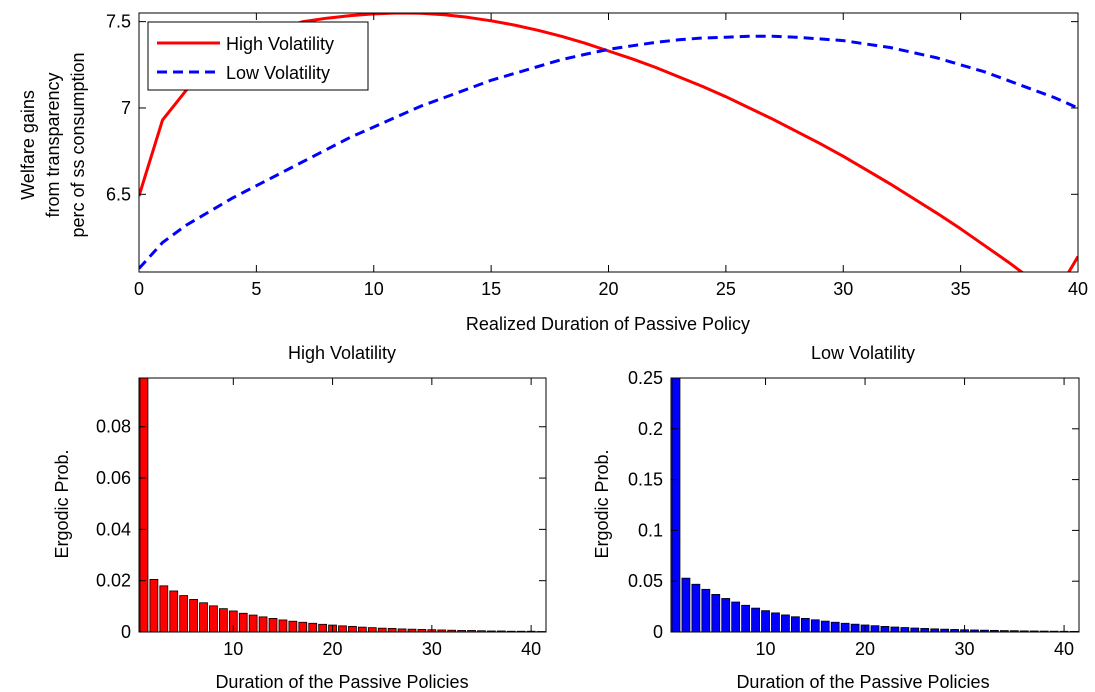 This screenshot has height=692, width=1095. Describe the element at coordinates (491, 289) in the screenshot. I see `x-tick-label: 15` at that location.